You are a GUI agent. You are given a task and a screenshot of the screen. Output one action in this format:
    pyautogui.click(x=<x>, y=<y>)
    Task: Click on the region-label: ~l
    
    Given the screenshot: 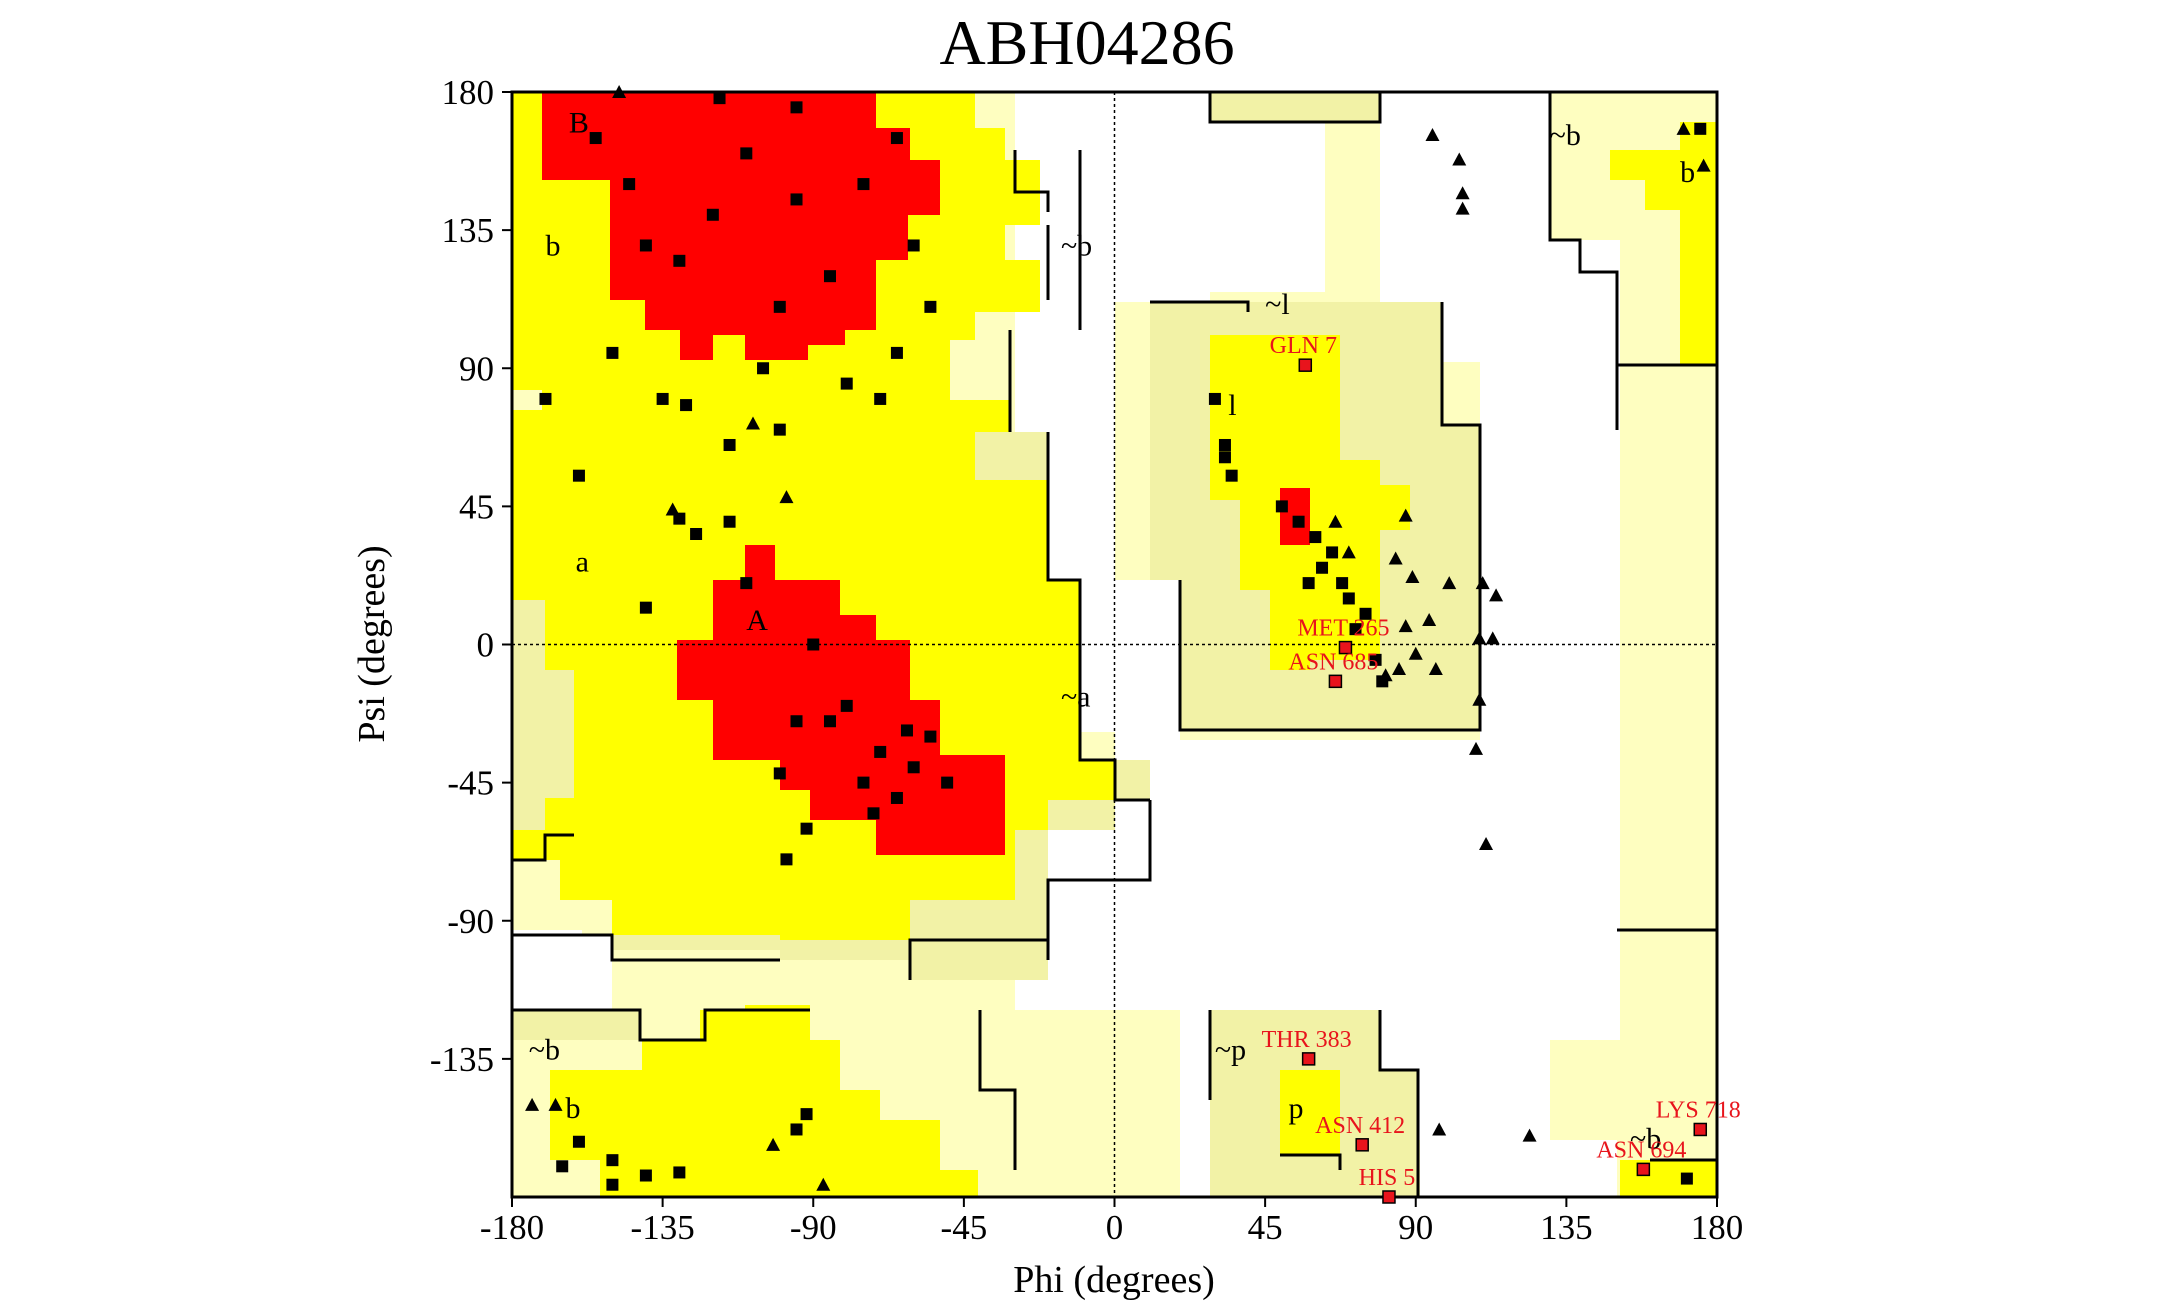 What is the action you would take?
    pyautogui.click(x=1277, y=304)
    